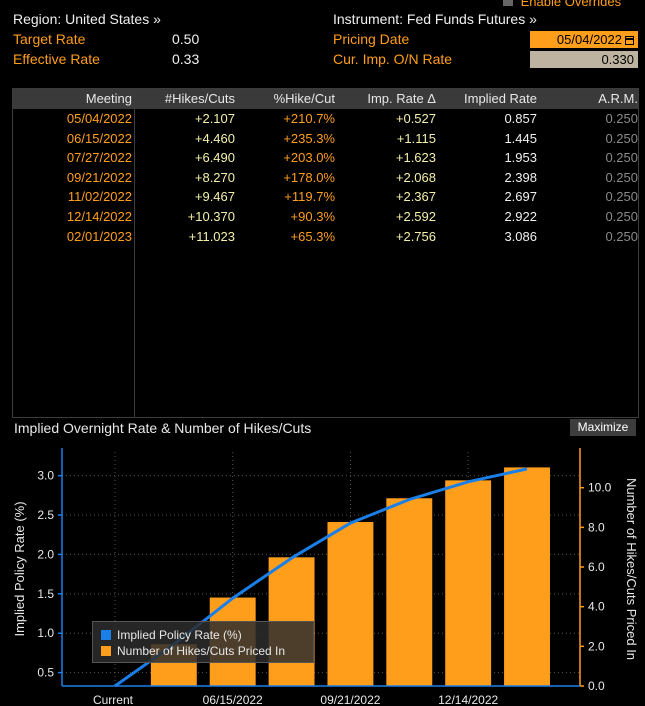  What do you see at coordinates (589, 39) in the screenshot?
I see `pricing-date-value: 05/04/2022` at bounding box center [589, 39].